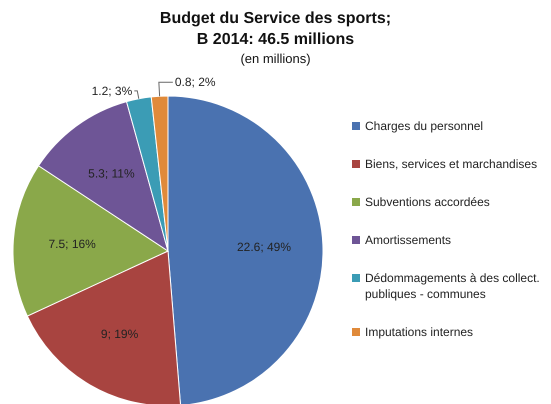 Image resolution: width=551 pixels, height=404 pixels. I want to click on data-label: 0.8; 2%, so click(195, 82).